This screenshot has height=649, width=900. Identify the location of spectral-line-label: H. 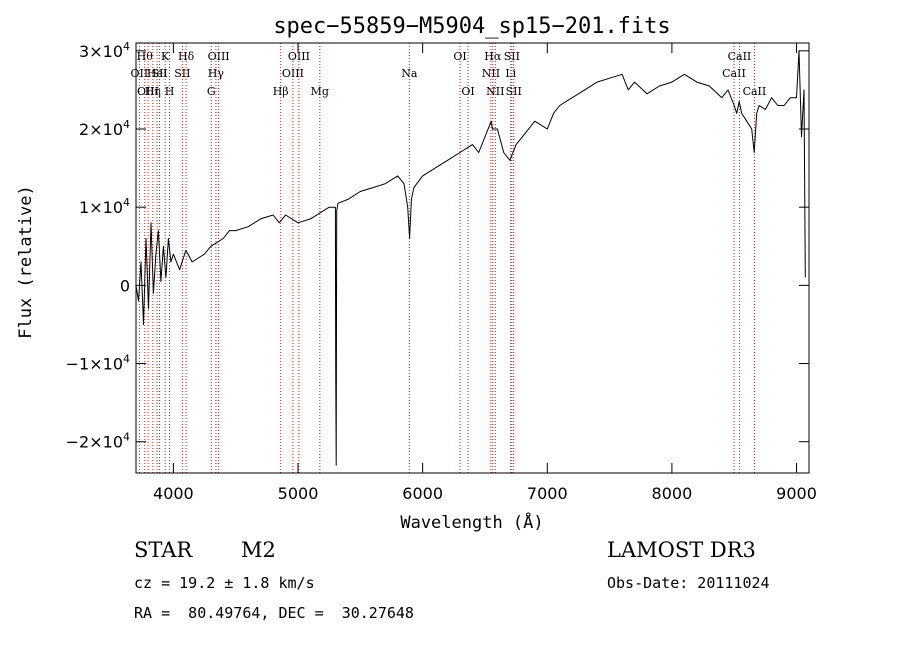
(170, 91).